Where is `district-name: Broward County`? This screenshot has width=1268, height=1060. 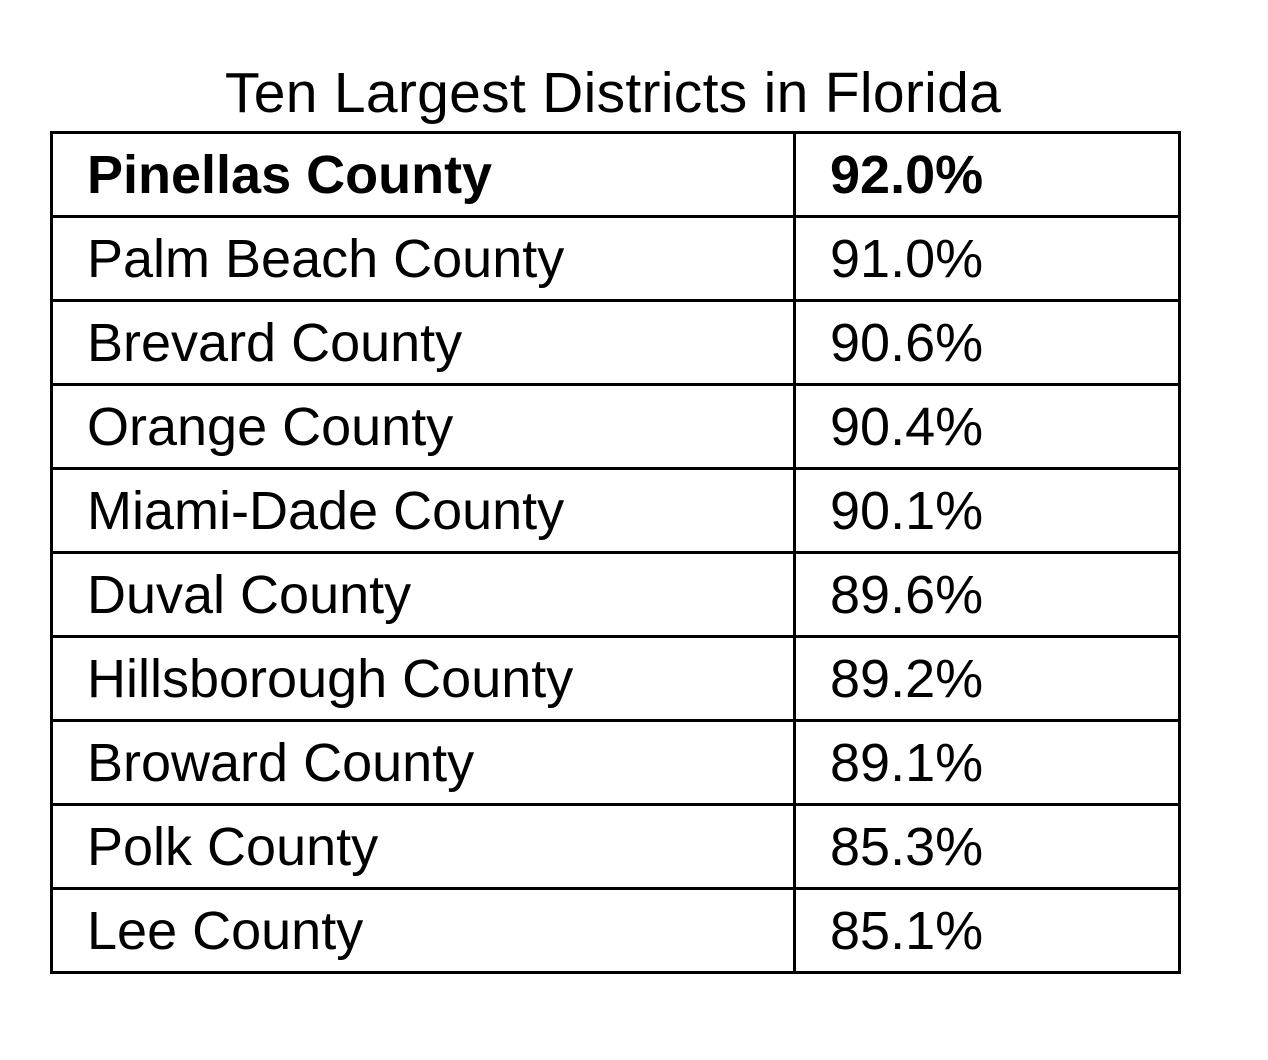
district-name: Broward County is located at coordinates (423, 762).